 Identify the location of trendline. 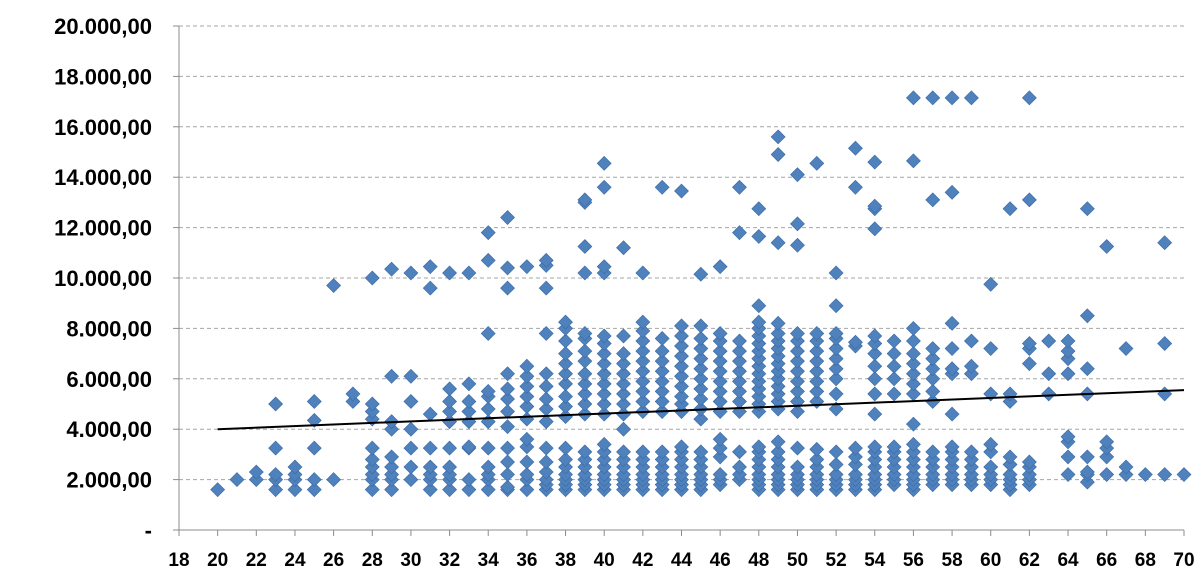
(701, 410).